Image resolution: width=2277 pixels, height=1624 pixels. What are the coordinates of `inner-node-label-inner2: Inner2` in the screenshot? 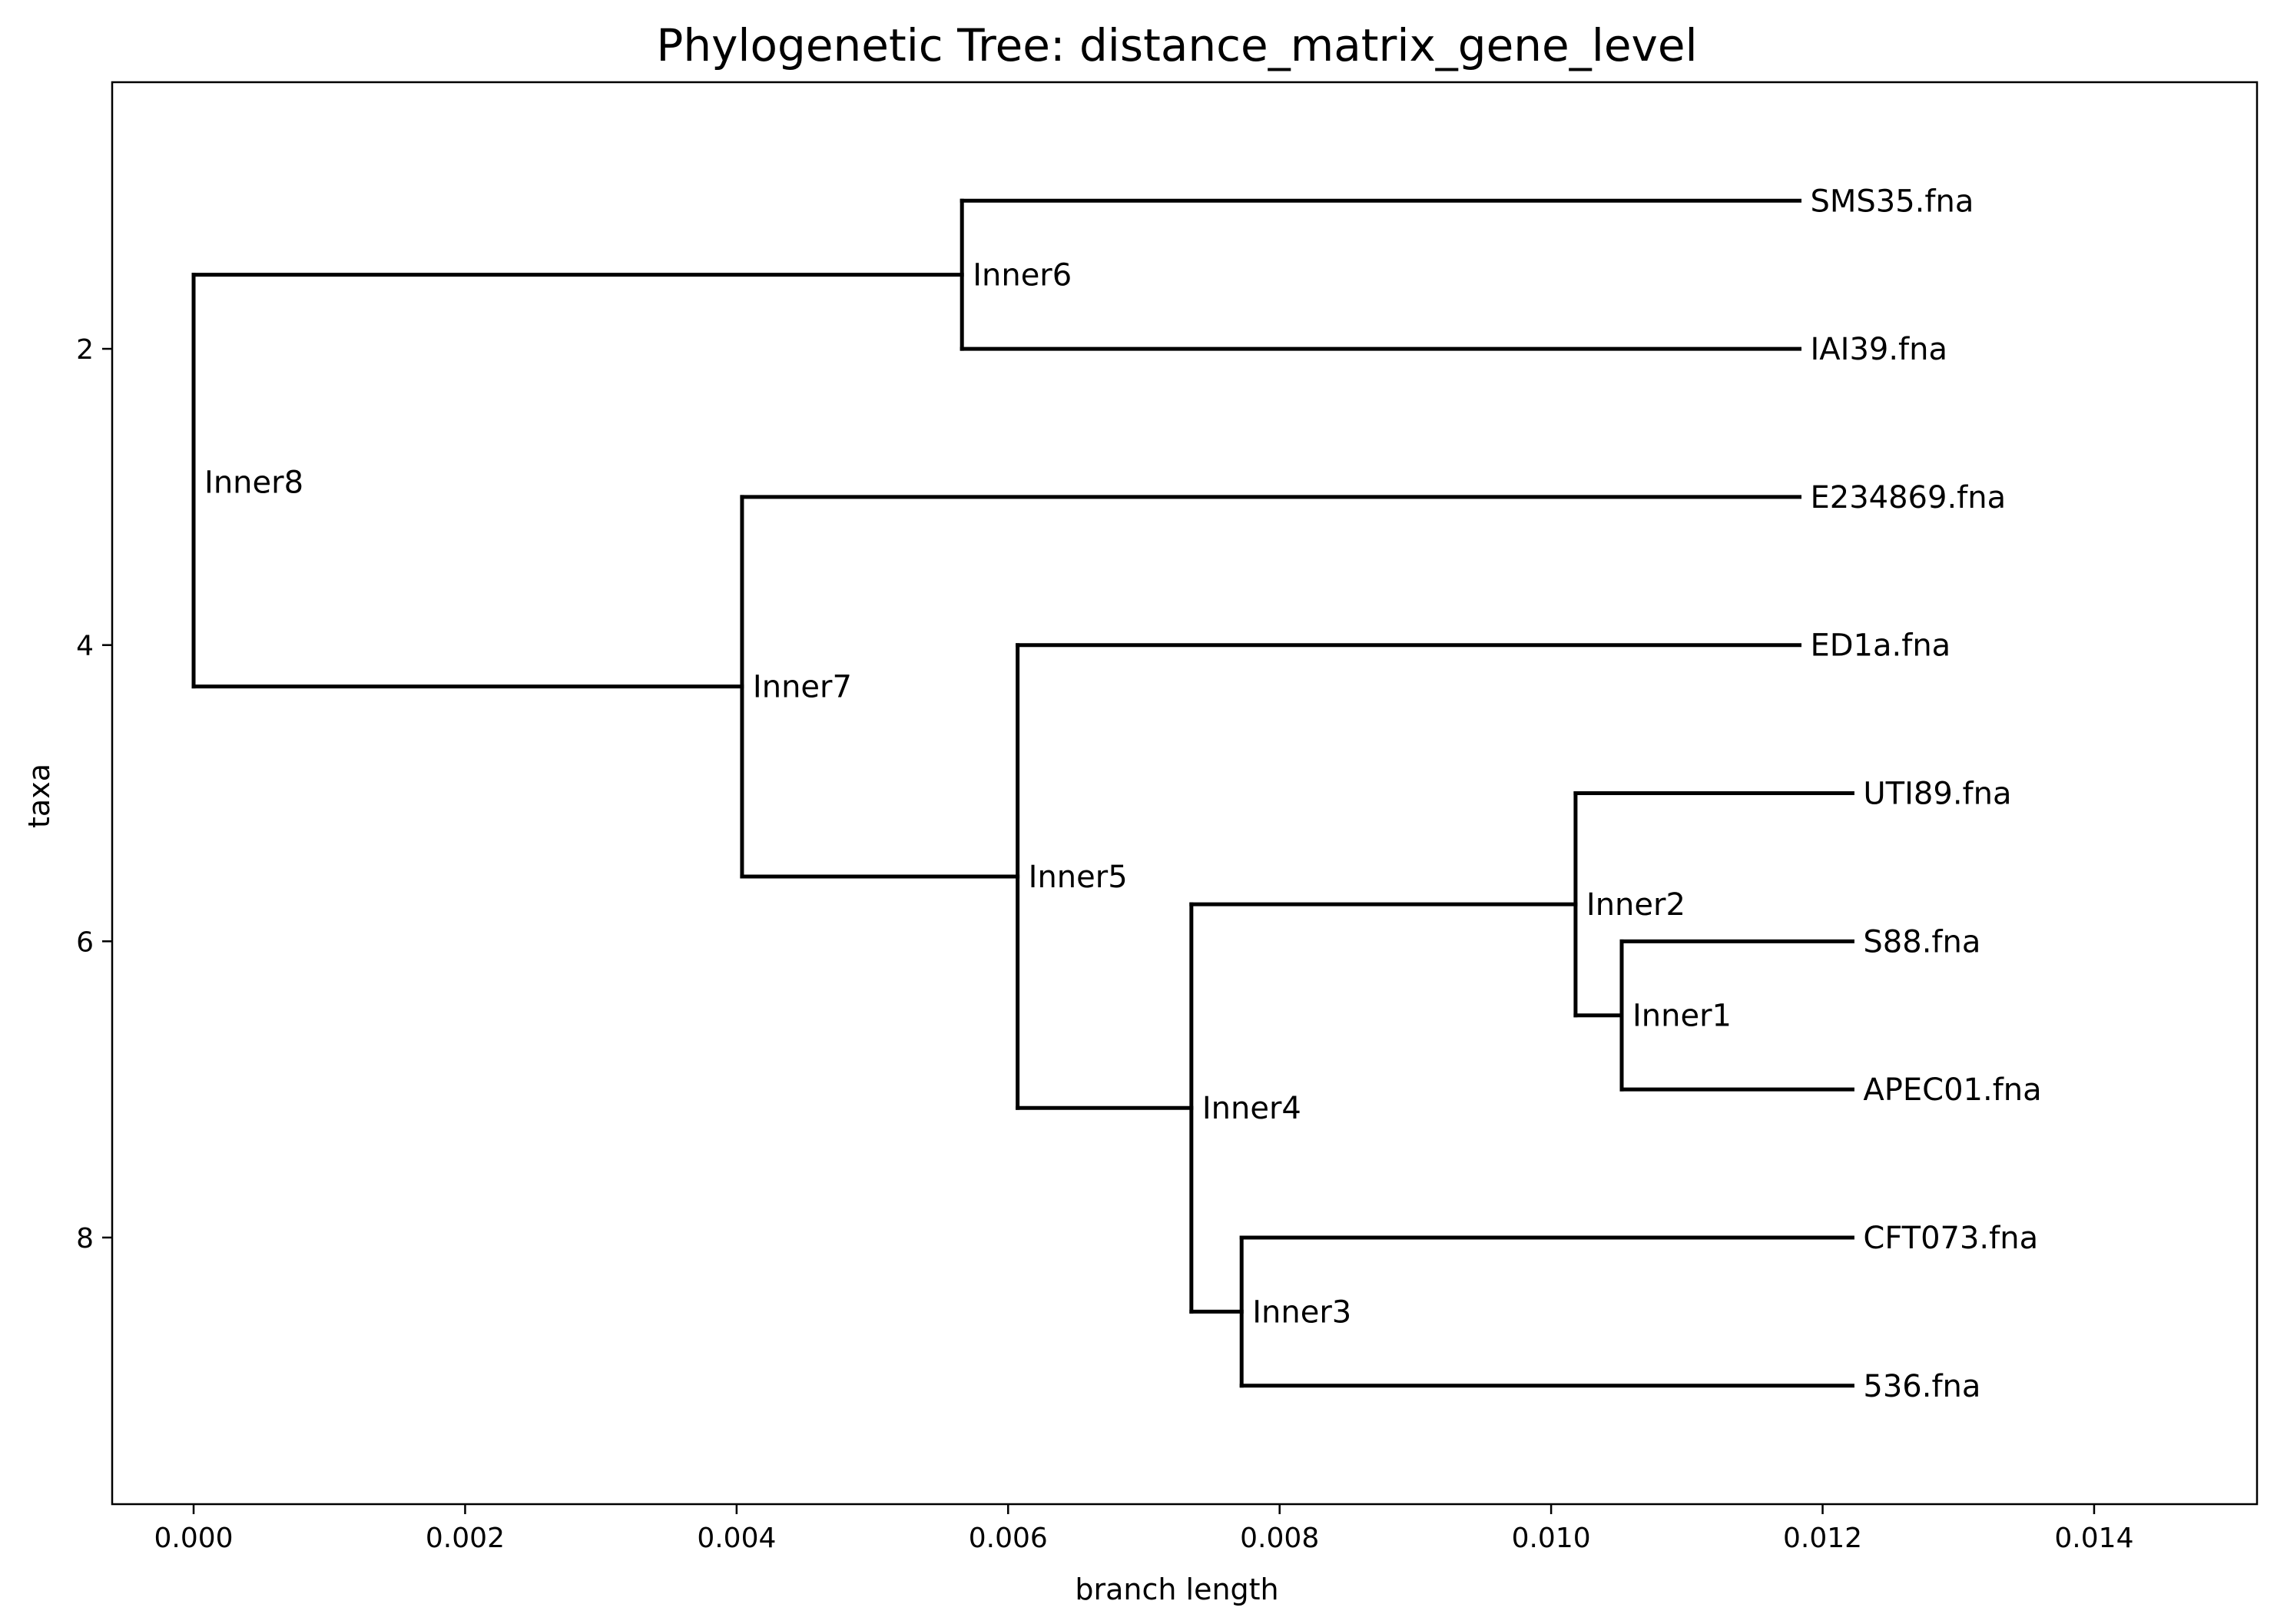 It's located at (1636, 905).